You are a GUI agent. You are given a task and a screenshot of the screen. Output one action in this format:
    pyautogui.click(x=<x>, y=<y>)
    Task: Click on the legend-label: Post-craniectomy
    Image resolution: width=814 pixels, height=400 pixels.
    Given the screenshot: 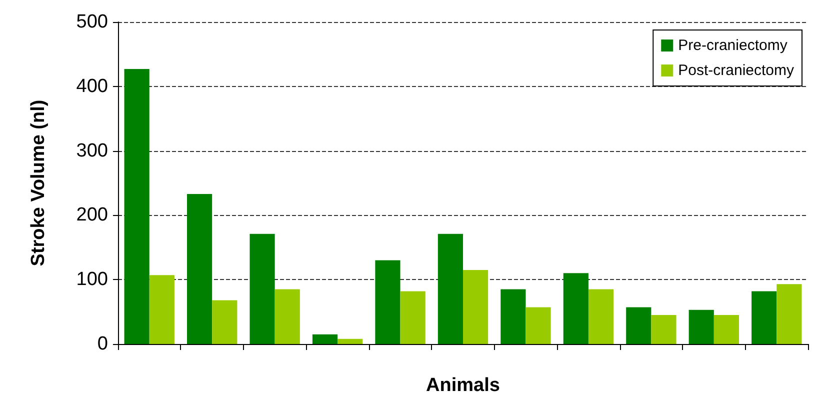 What is the action you would take?
    pyautogui.click(x=736, y=70)
    